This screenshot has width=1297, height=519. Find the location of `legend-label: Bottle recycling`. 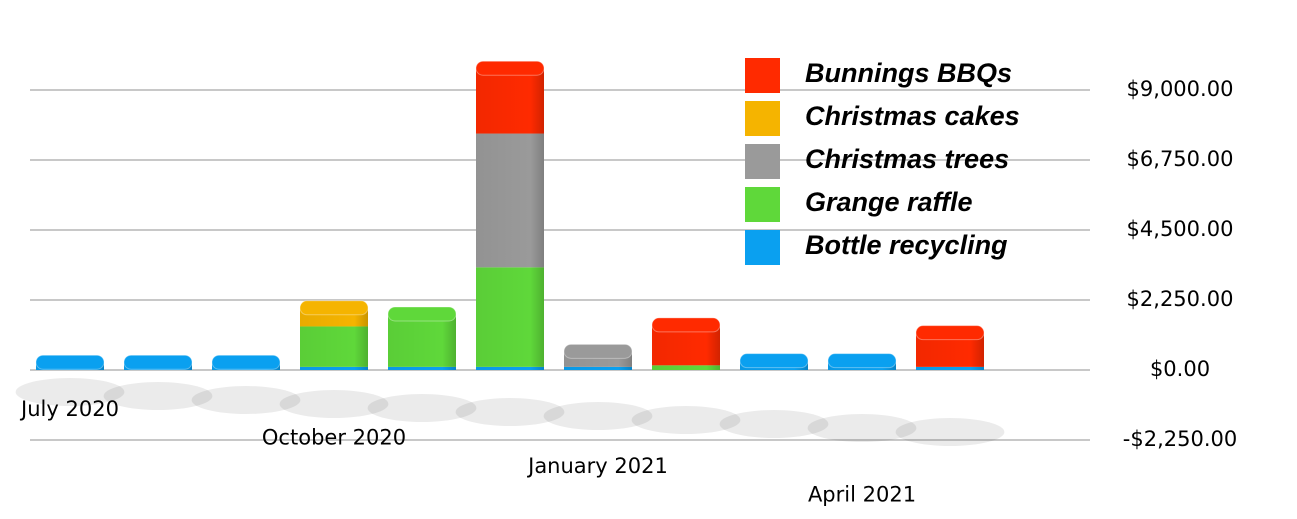

legend-label: Bottle recycling is located at coordinates (906, 245).